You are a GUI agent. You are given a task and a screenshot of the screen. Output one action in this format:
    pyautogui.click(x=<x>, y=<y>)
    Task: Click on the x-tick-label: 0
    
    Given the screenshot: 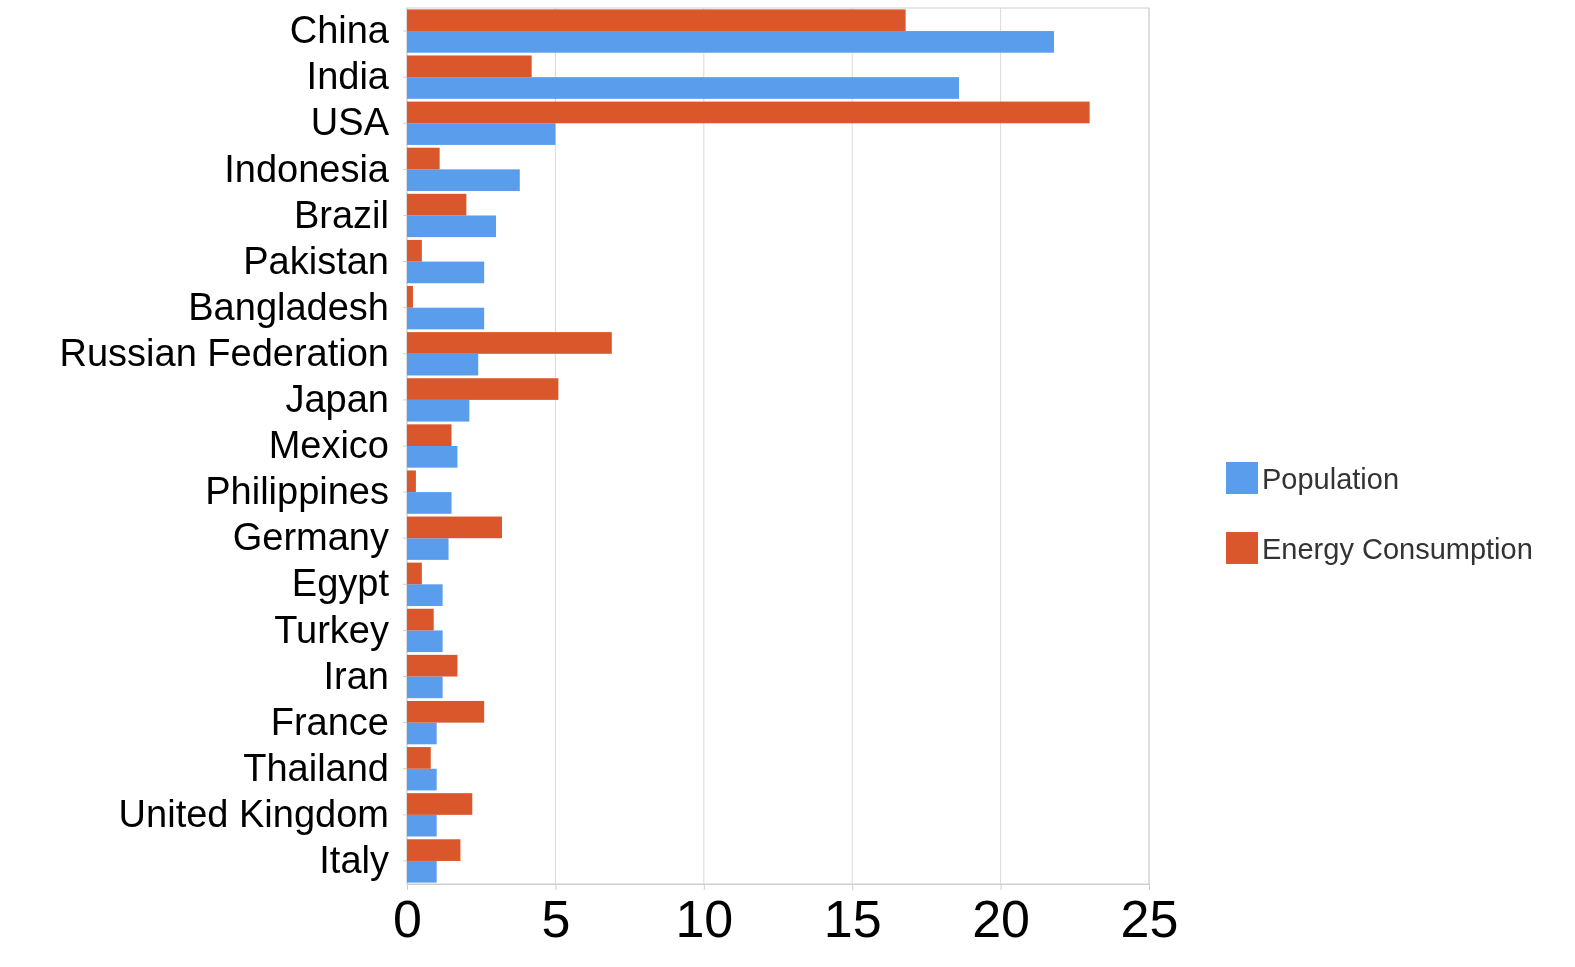 What is the action you would take?
    pyautogui.click(x=407, y=918)
    